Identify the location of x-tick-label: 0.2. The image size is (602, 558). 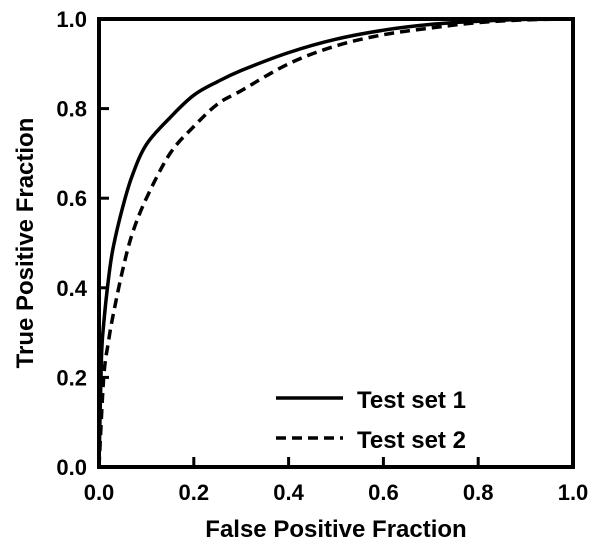
(194, 492).